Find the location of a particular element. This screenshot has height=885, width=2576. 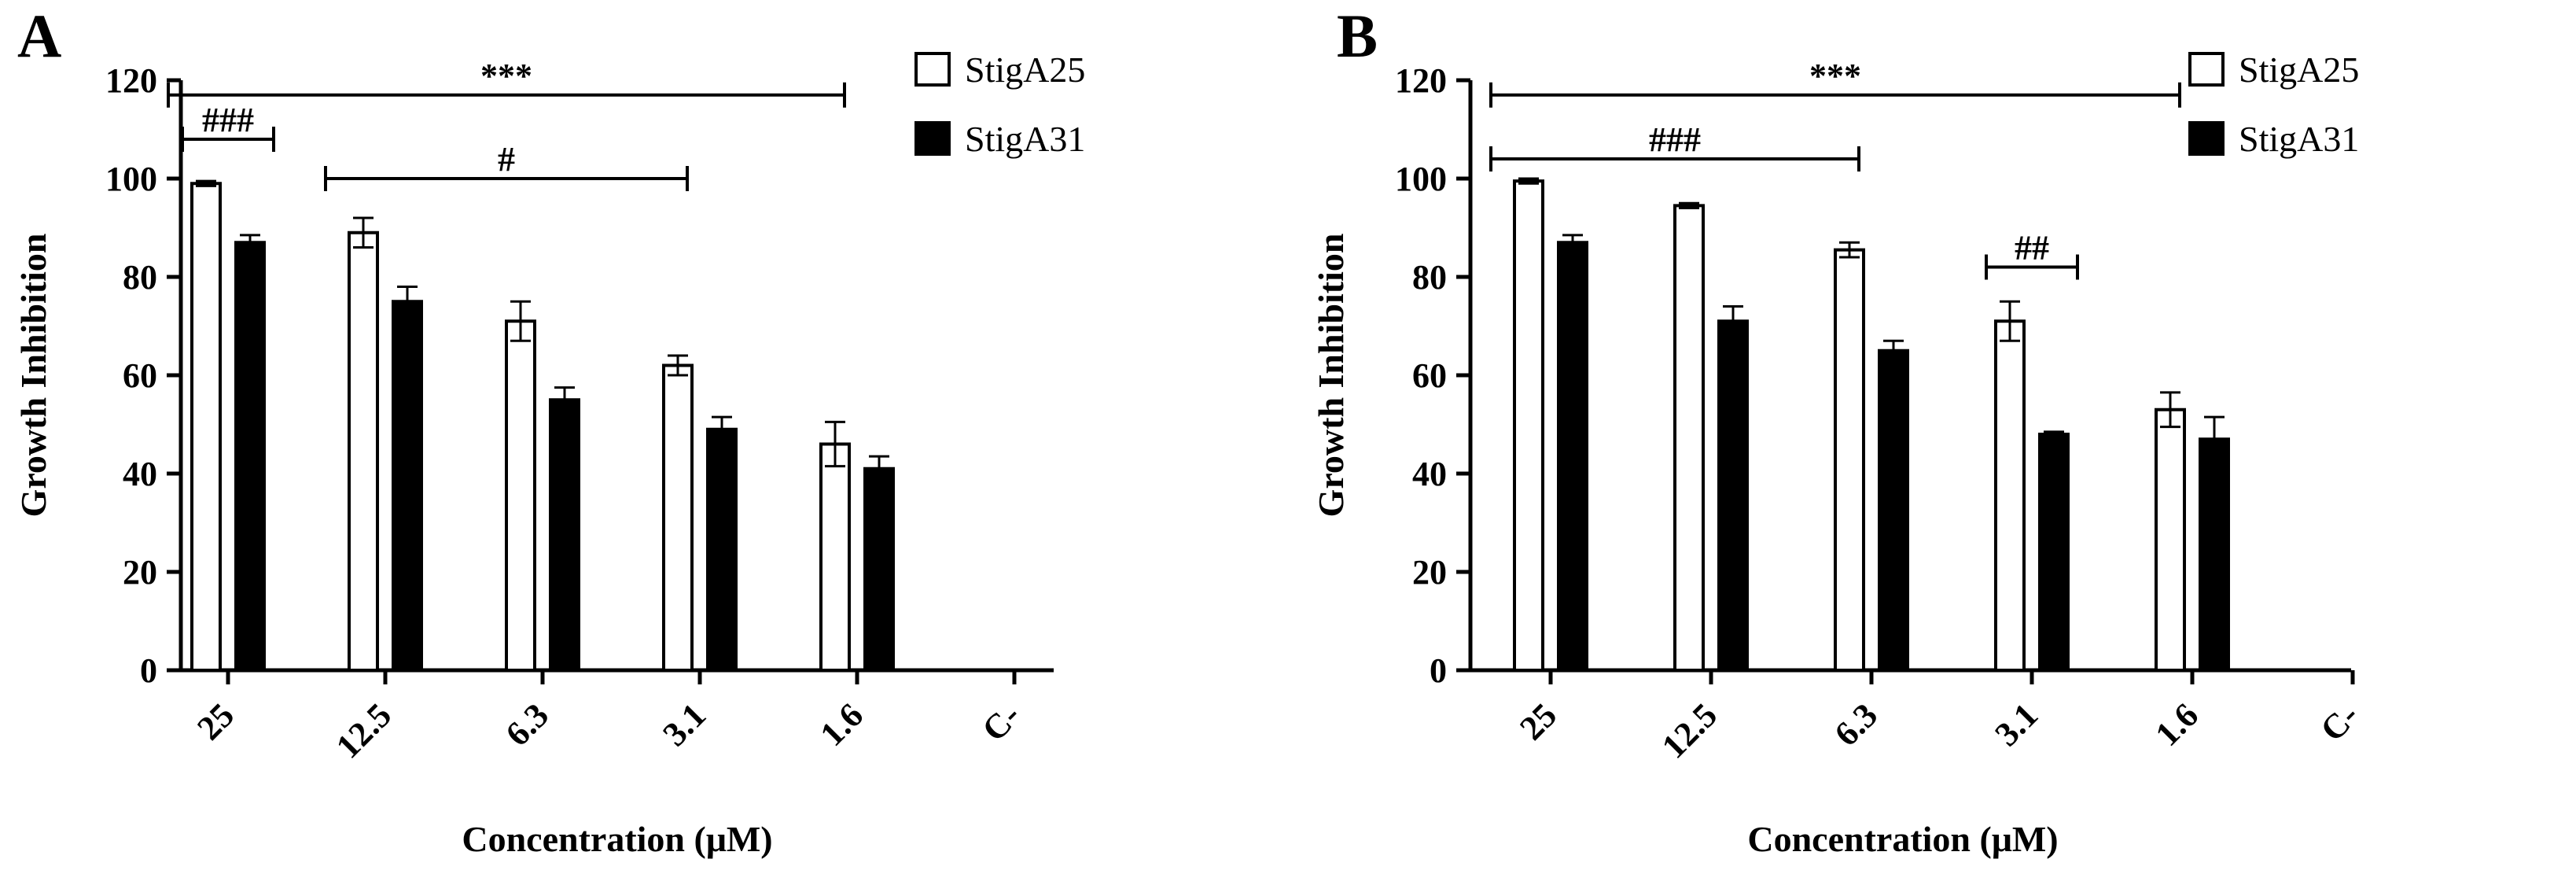

panel-letter: B is located at coordinates (1357, 36).